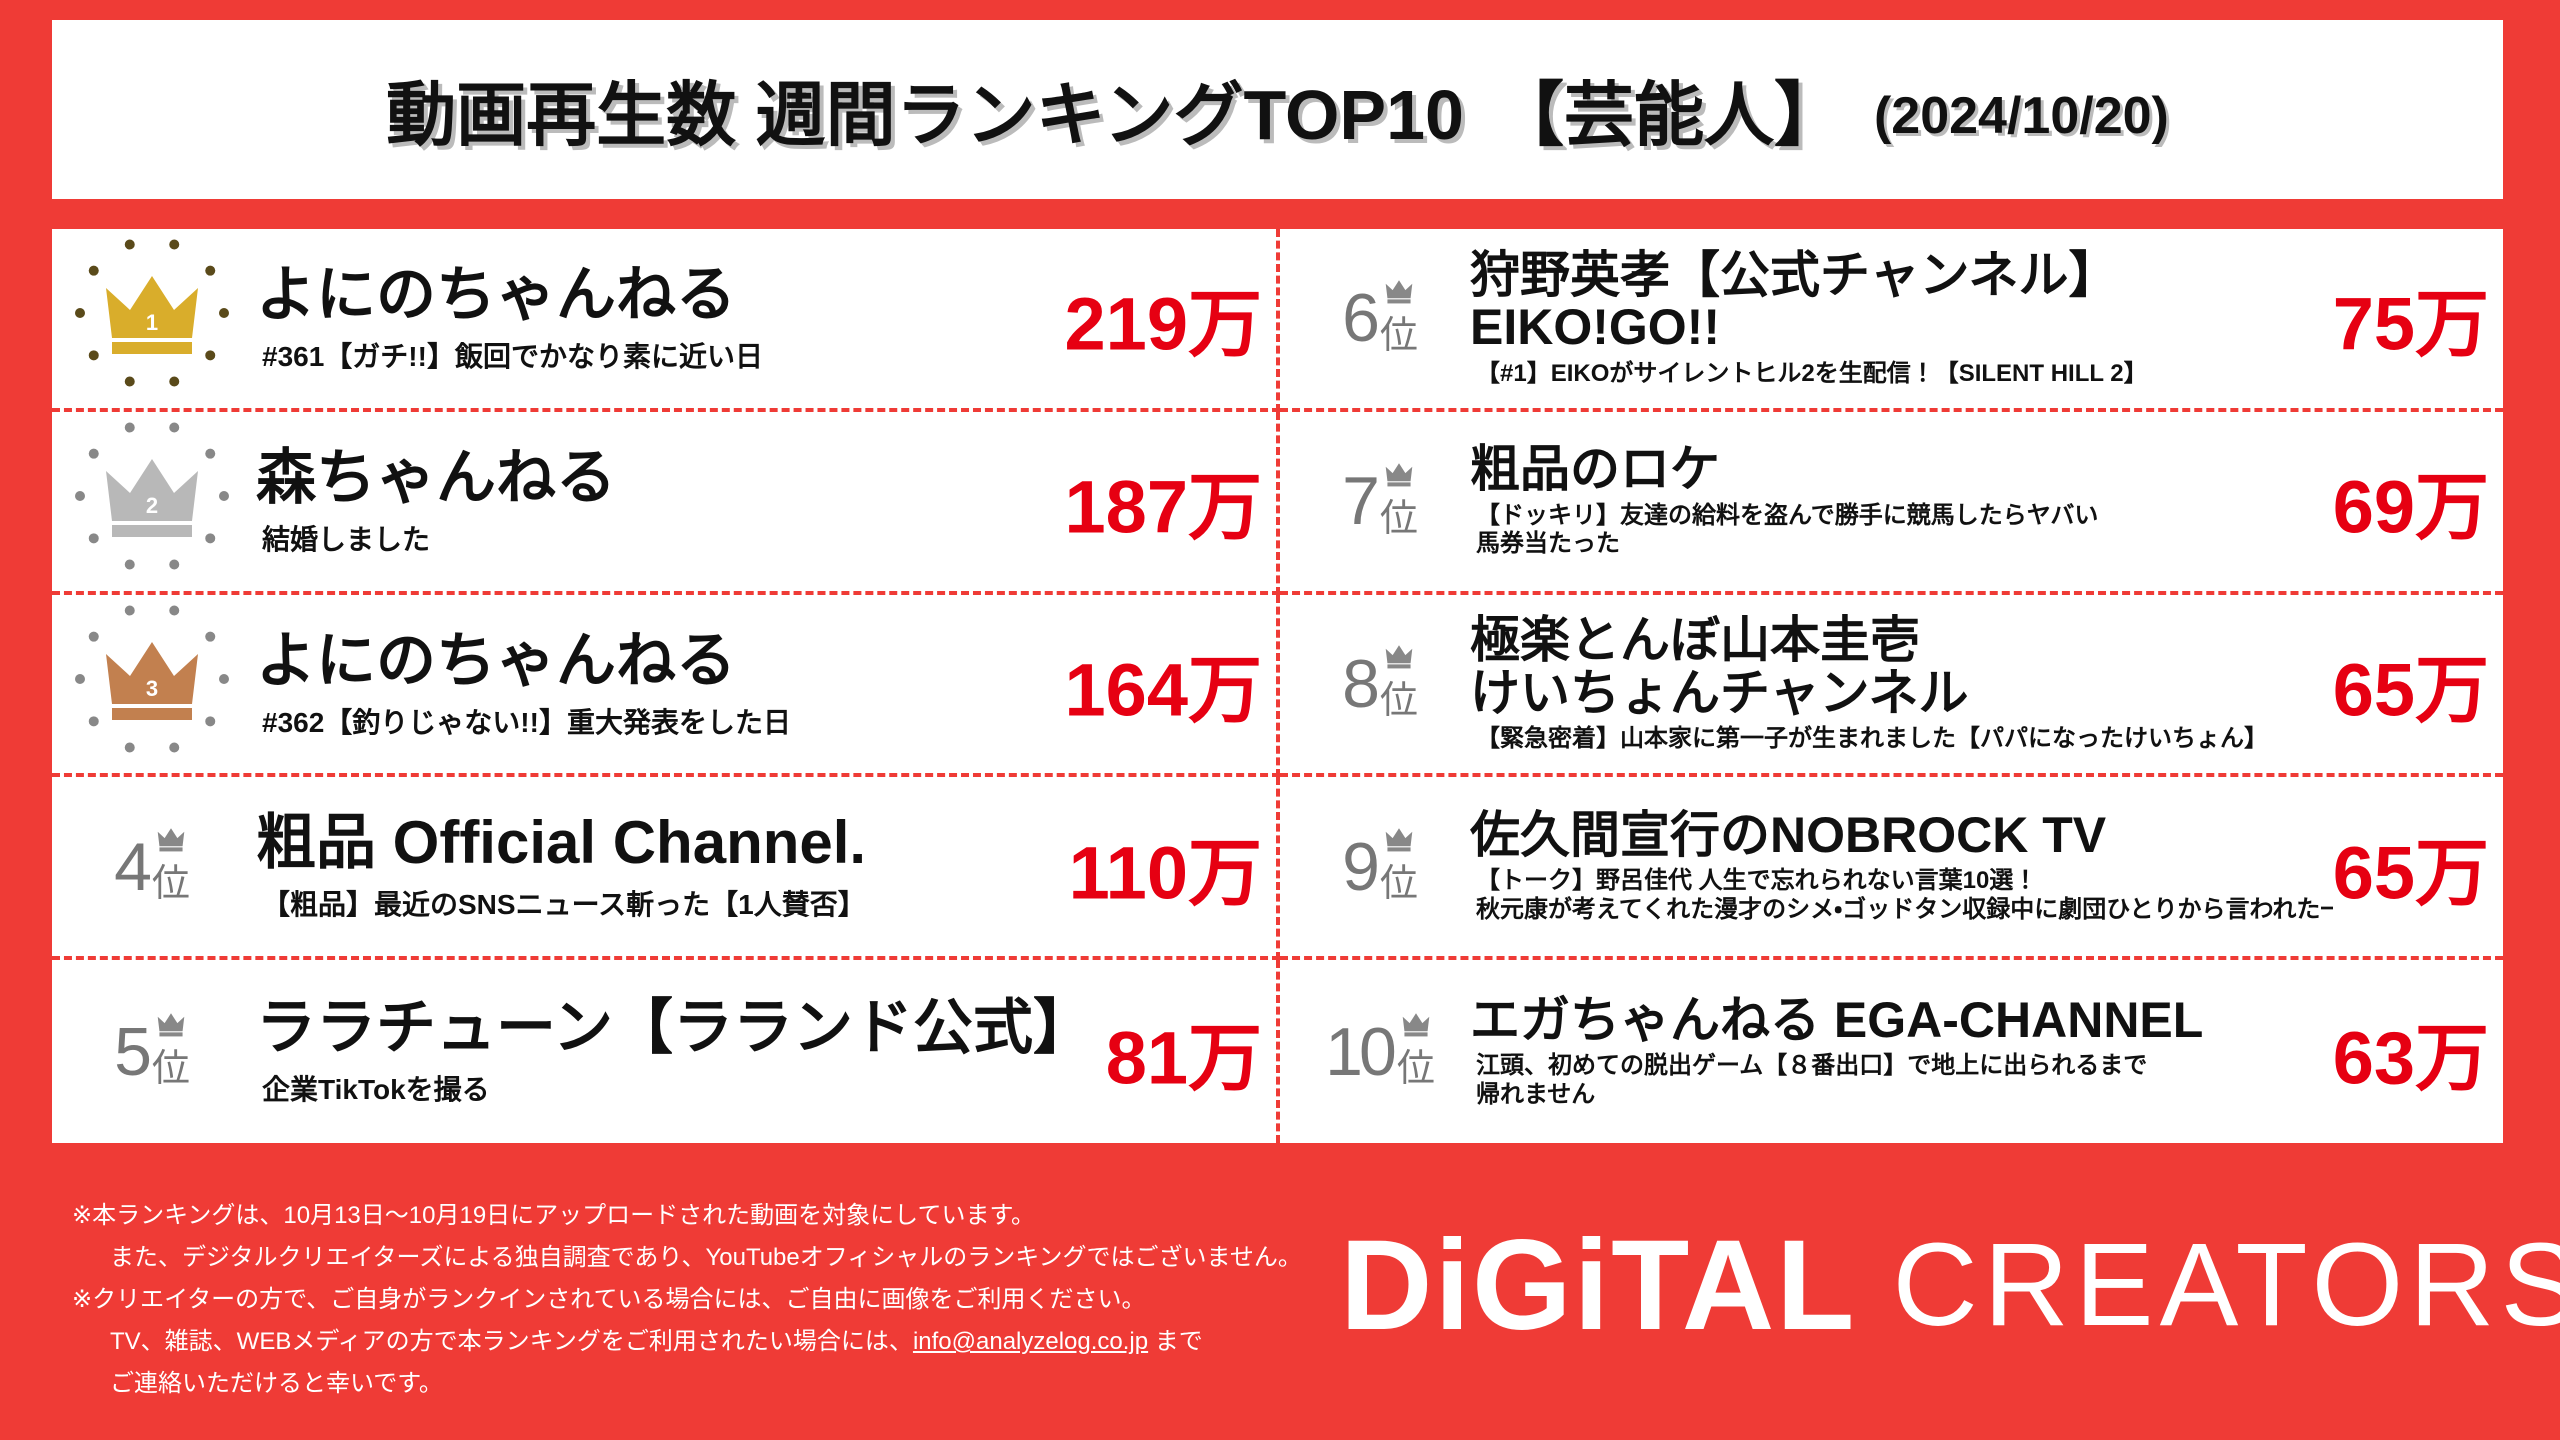  Describe the element at coordinates (766, 318) in the screenshot. I see `text-block: よにのちゃんねる #361【ガチ!!】飯回でかなり素に近い日` at that location.